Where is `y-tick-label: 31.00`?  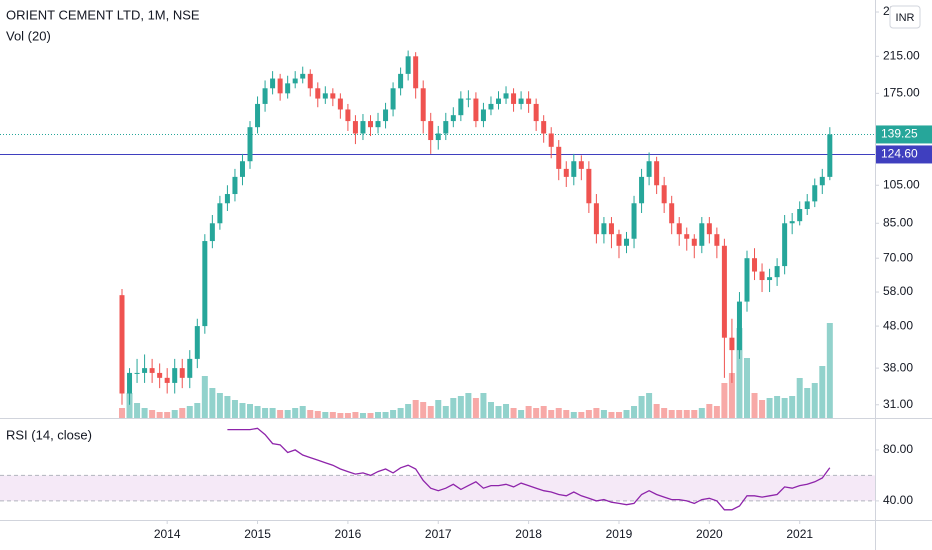
y-tick-label: 31.00 is located at coordinates (898, 404).